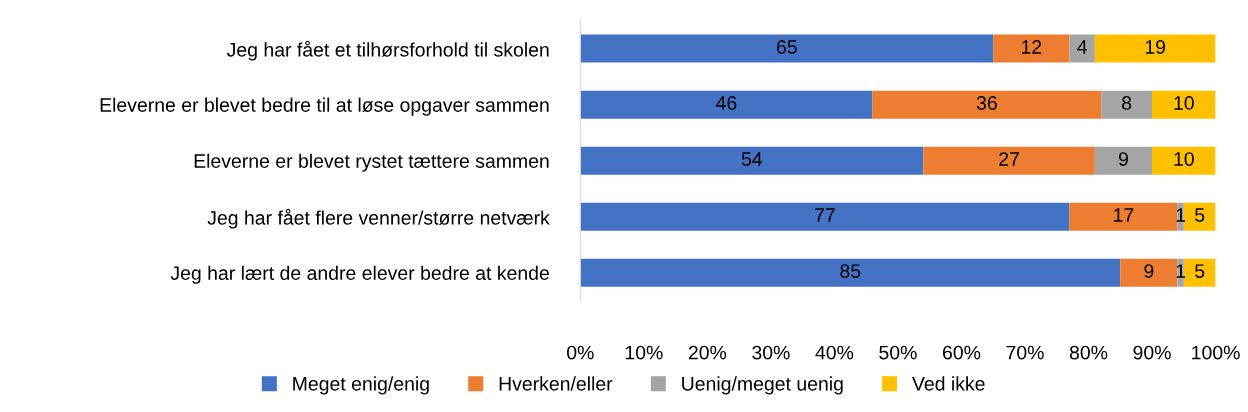 The image size is (1248, 412). What do you see at coordinates (361, 385) in the screenshot?
I see `legend-label: Meget enig/enig` at bounding box center [361, 385].